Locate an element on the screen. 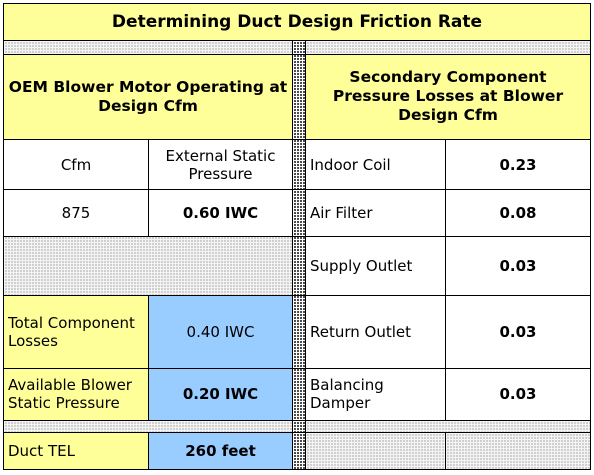 The height and width of the screenshot is (475, 594). component-name: Air Filter is located at coordinates (375, 213).